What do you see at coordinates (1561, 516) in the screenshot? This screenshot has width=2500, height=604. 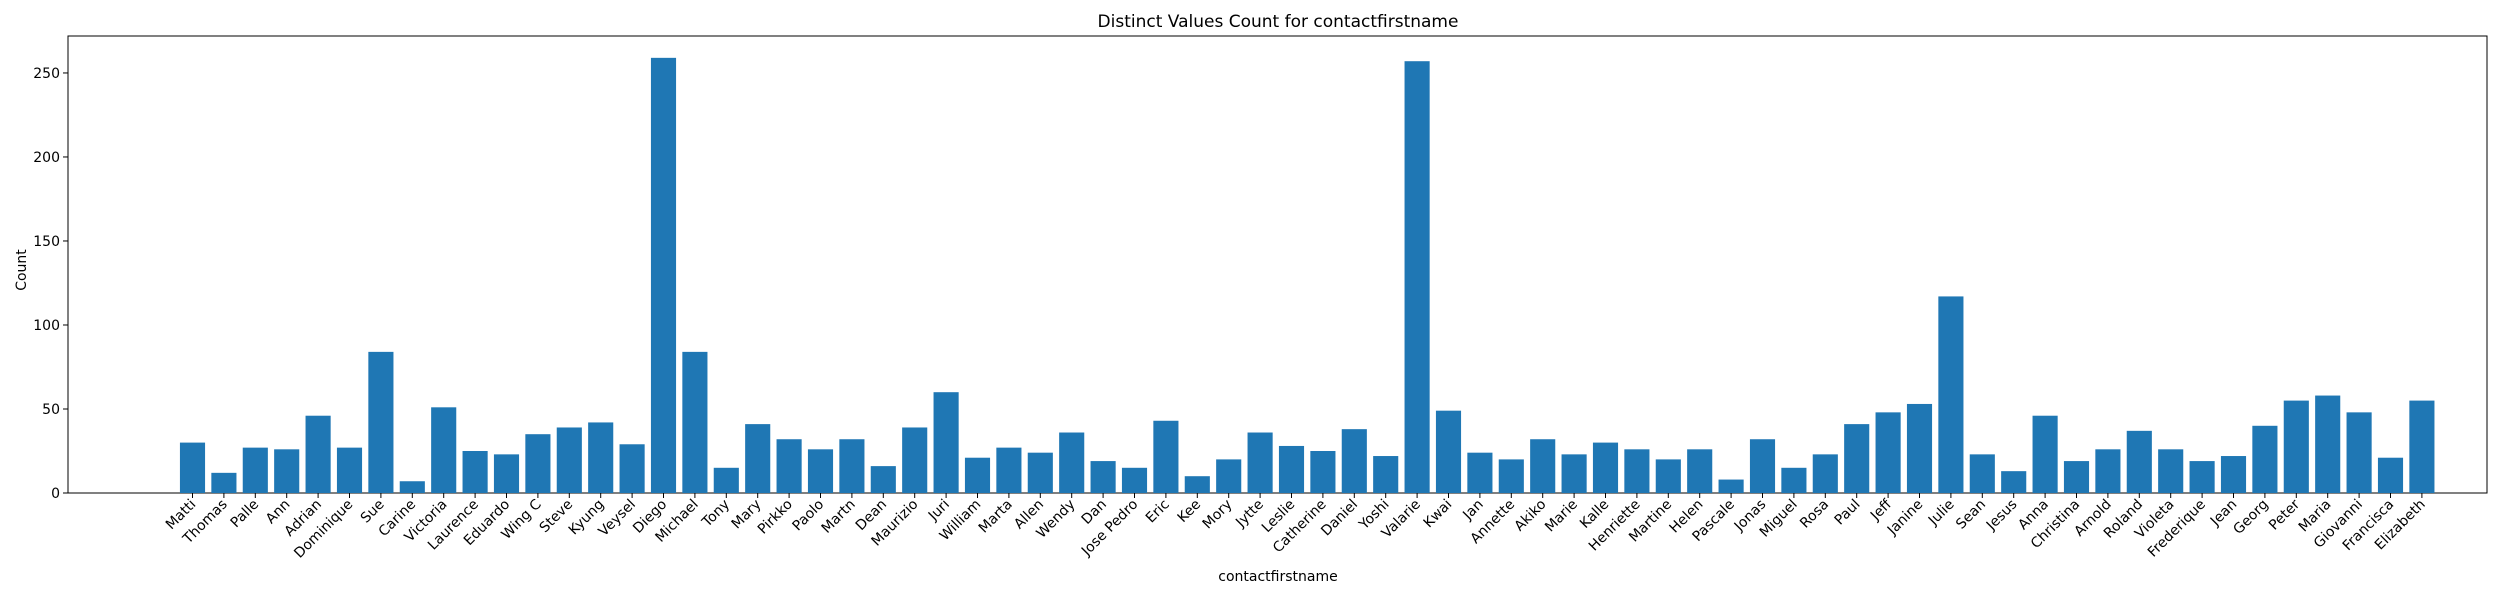 I see `x-tick-label: Marie` at bounding box center [1561, 516].